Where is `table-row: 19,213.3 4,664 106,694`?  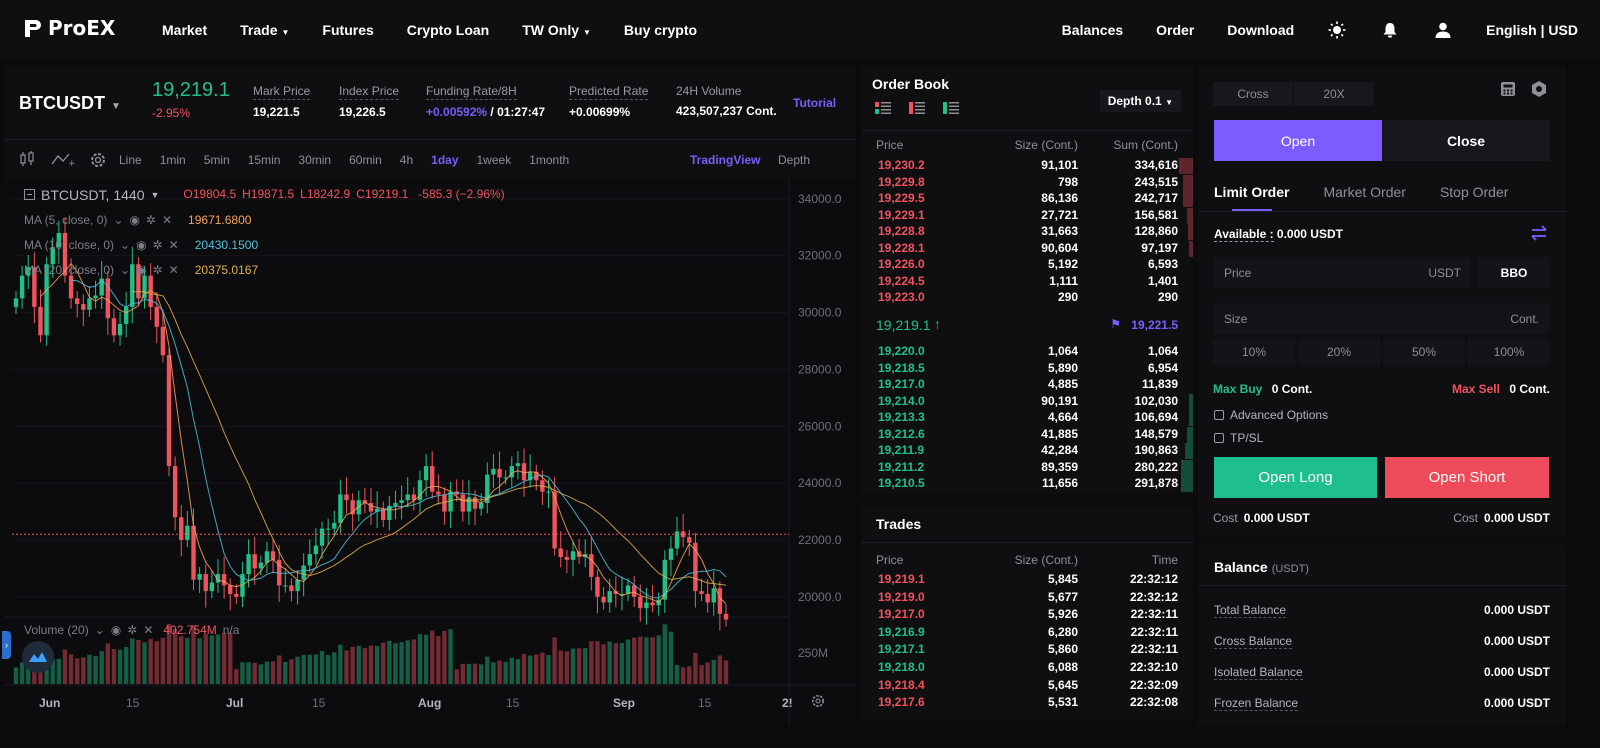
table-row: 19,213.3 4,664 106,694 is located at coordinates (1027, 418).